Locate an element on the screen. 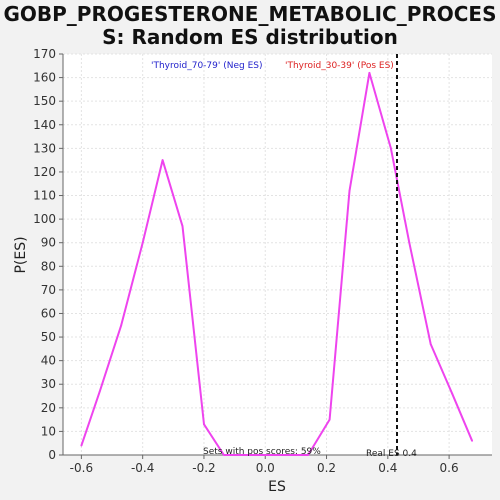 This screenshot has height=500, width=500. y-tick-label-11: 110 is located at coordinates (44, 196).